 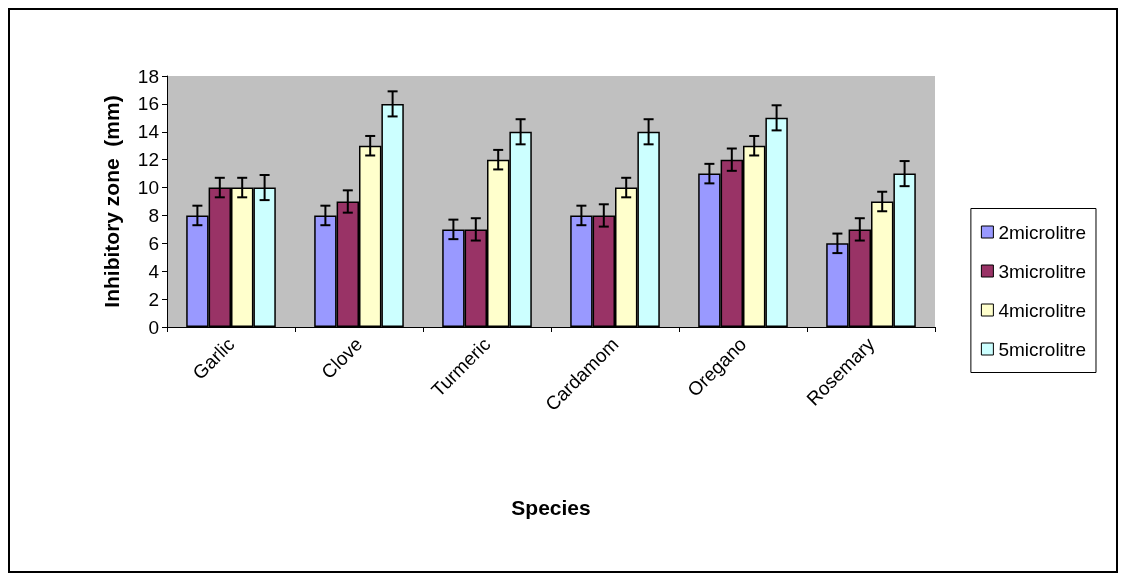 What do you see at coordinates (1042, 349) in the screenshot?
I see `legend-label: 5microlitre` at bounding box center [1042, 349].